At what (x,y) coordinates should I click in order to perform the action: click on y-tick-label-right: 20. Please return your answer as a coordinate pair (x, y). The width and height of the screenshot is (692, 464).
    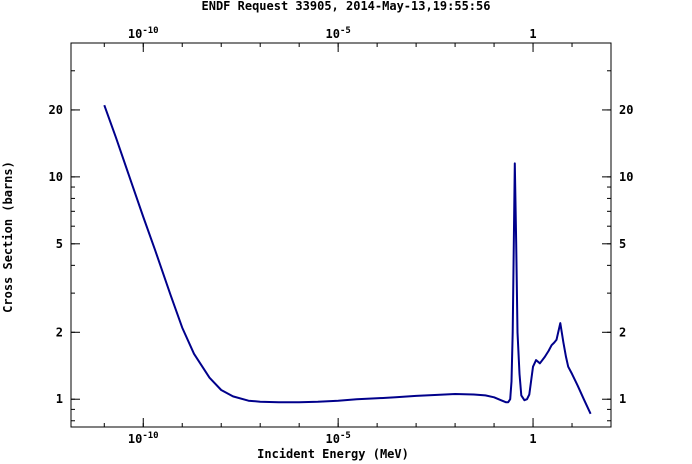
    Looking at the image, I should click on (626, 110).